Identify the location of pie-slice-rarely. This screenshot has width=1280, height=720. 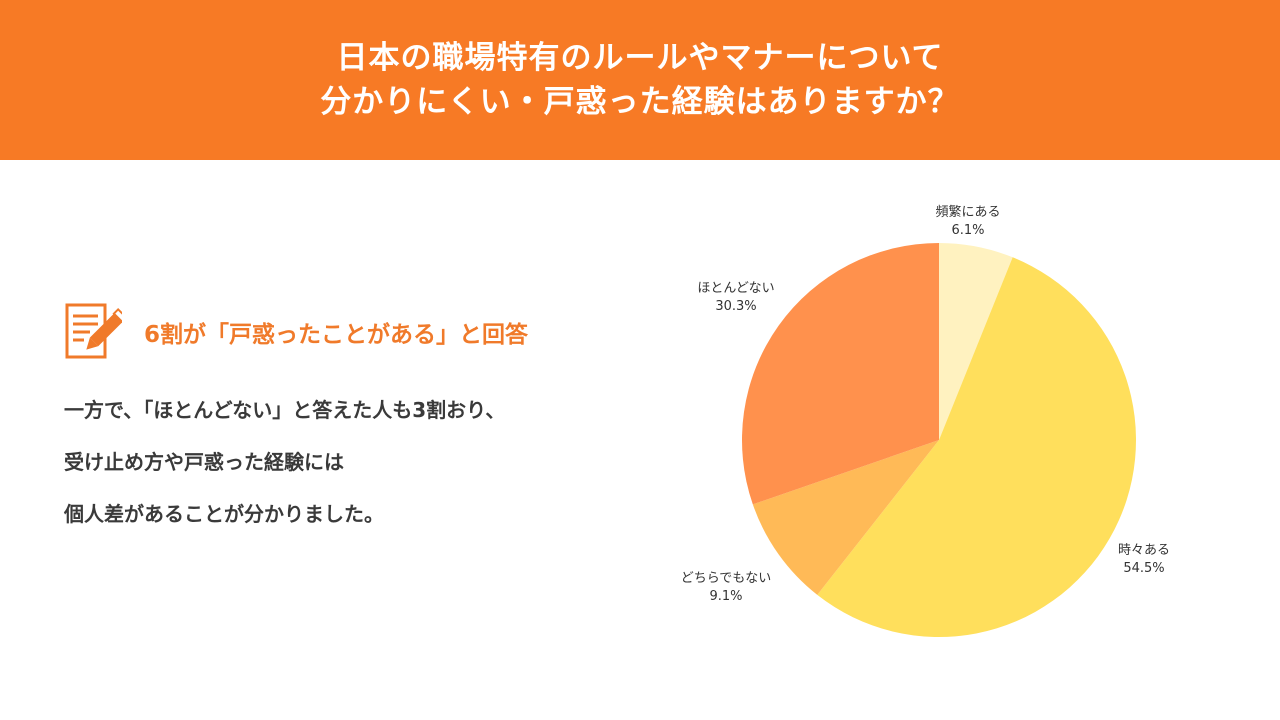
(840, 373).